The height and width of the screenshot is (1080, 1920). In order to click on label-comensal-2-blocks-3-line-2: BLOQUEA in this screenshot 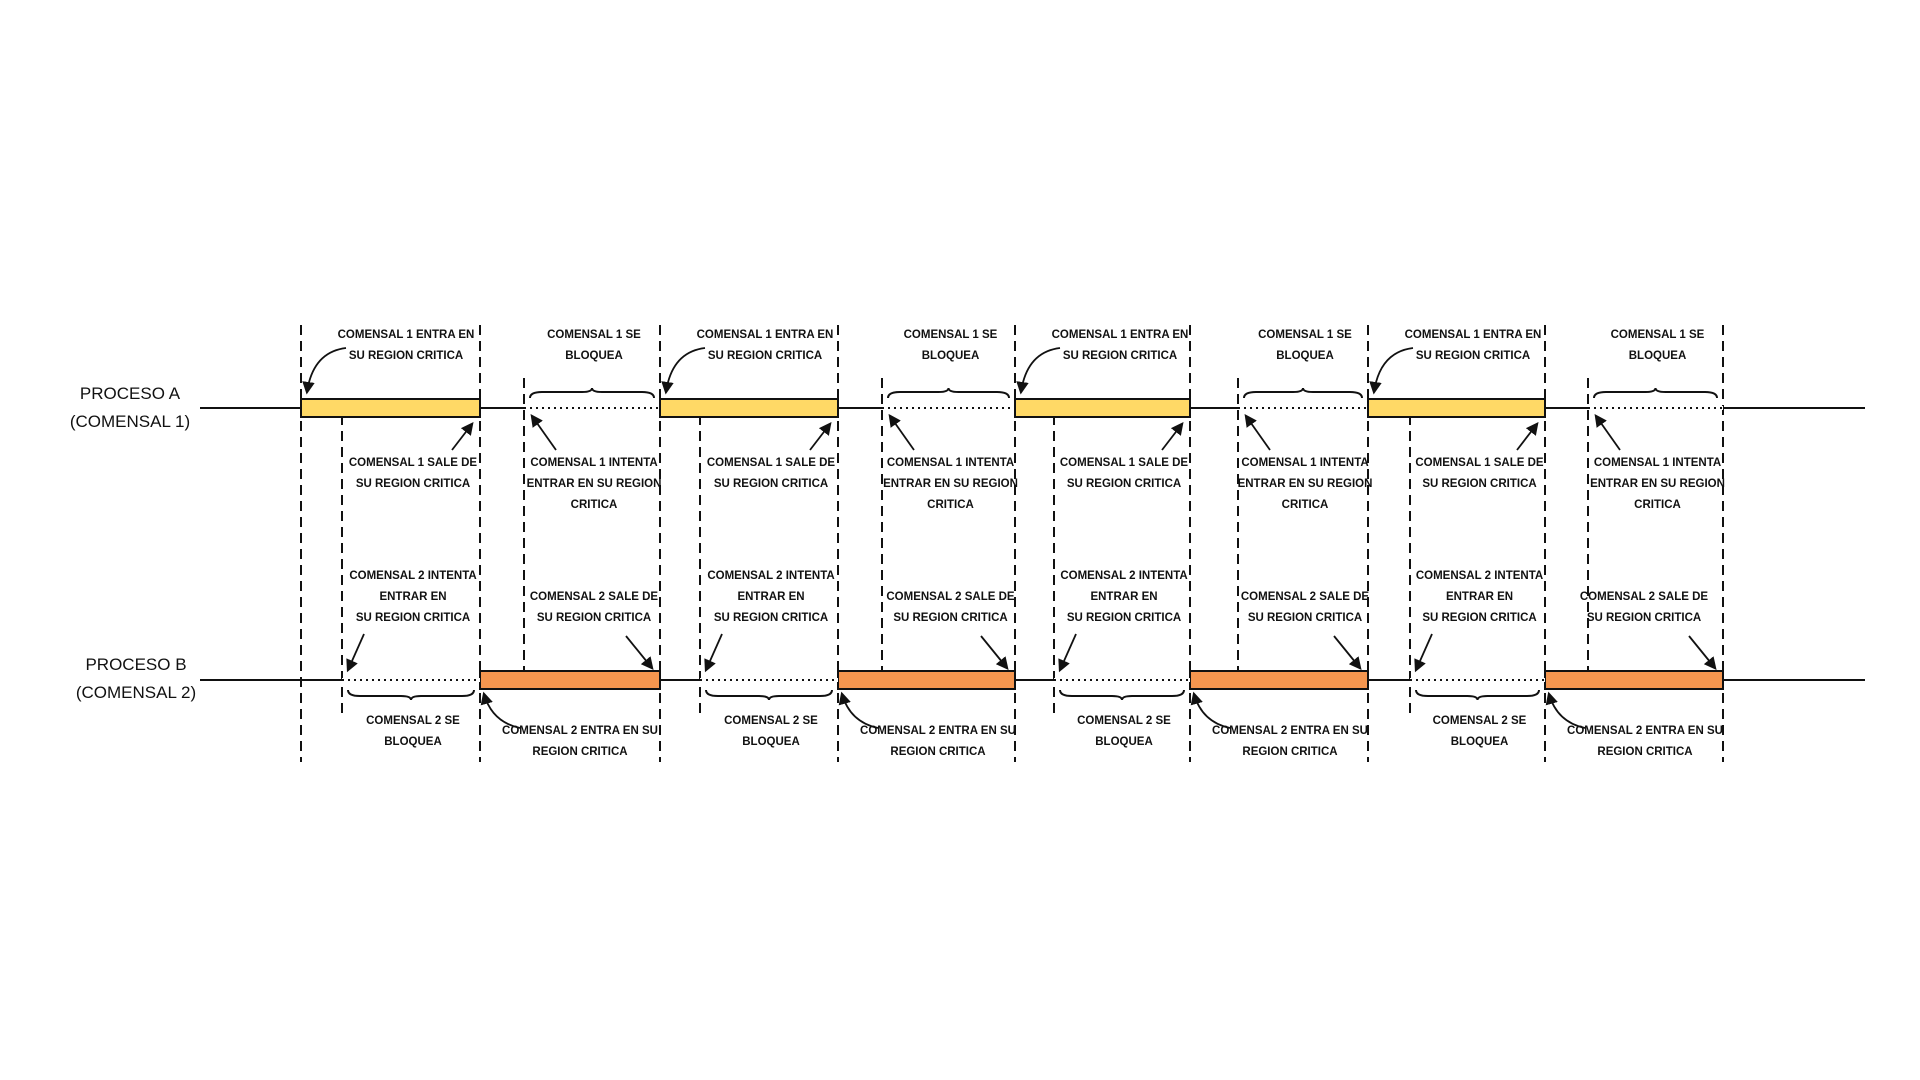, I will do `click(1124, 742)`.